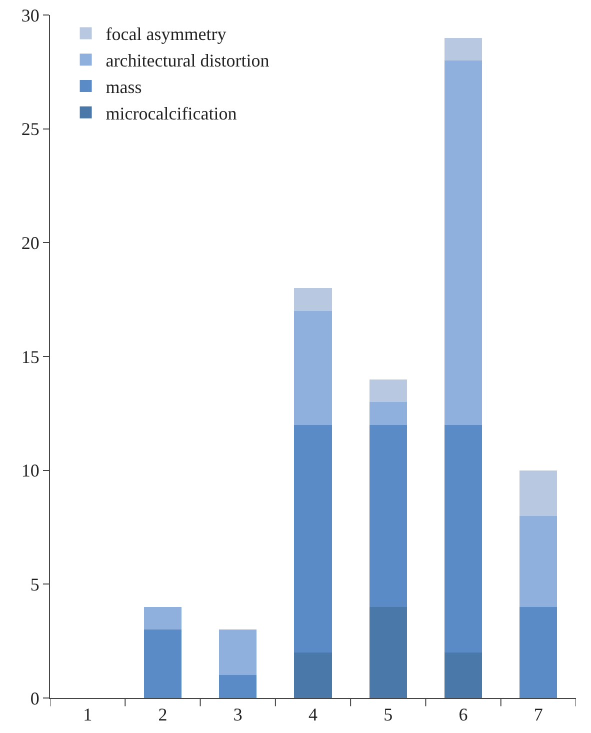 This screenshot has height=733, width=591. I want to click on x-tick-label: 2, so click(163, 714).